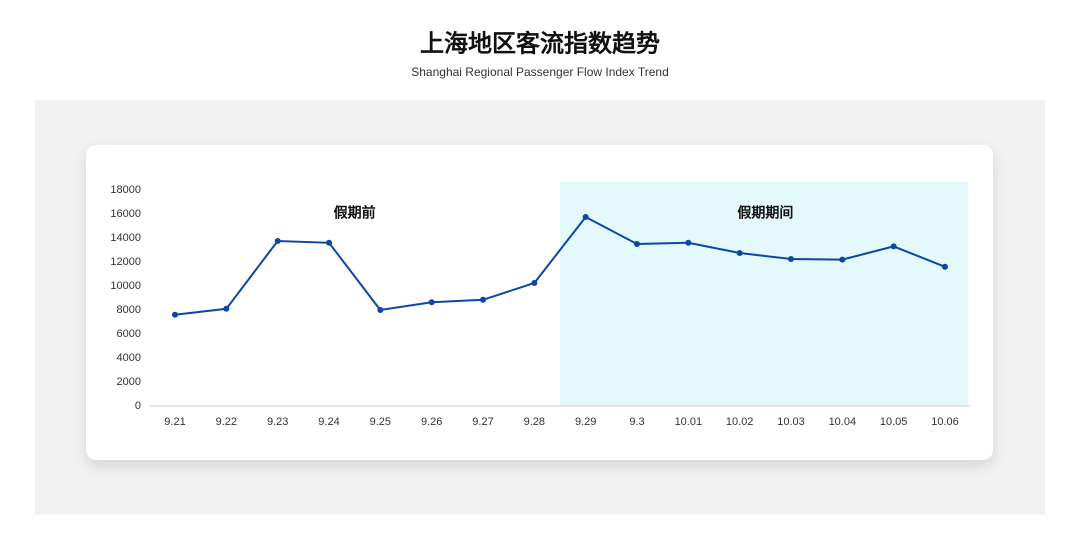  I want to click on x-tick-label: 10.04, so click(843, 422).